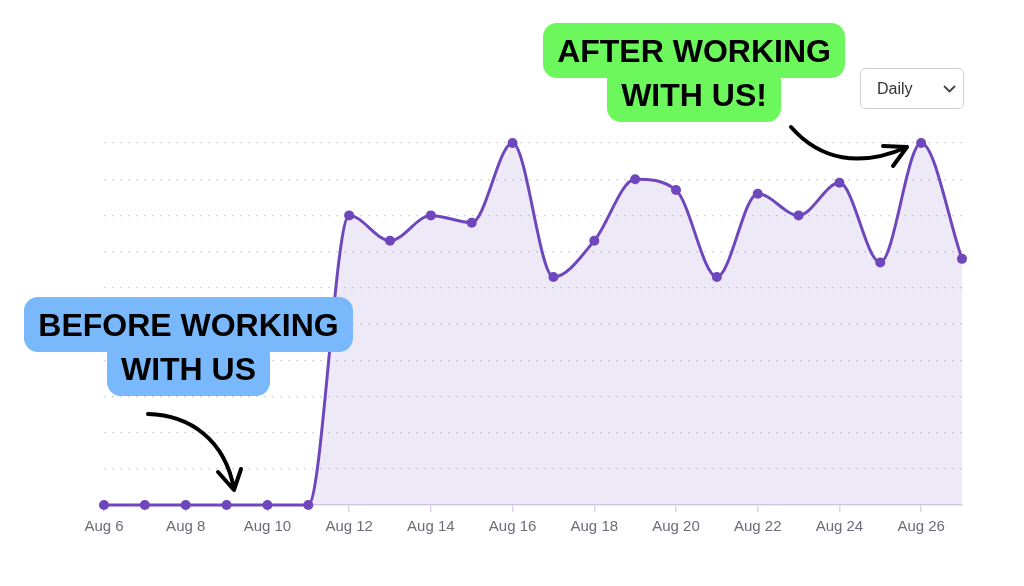 The image size is (1024, 586). What do you see at coordinates (267, 526) in the screenshot?
I see `x-tick-label: Aug 10` at bounding box center [267, 526].